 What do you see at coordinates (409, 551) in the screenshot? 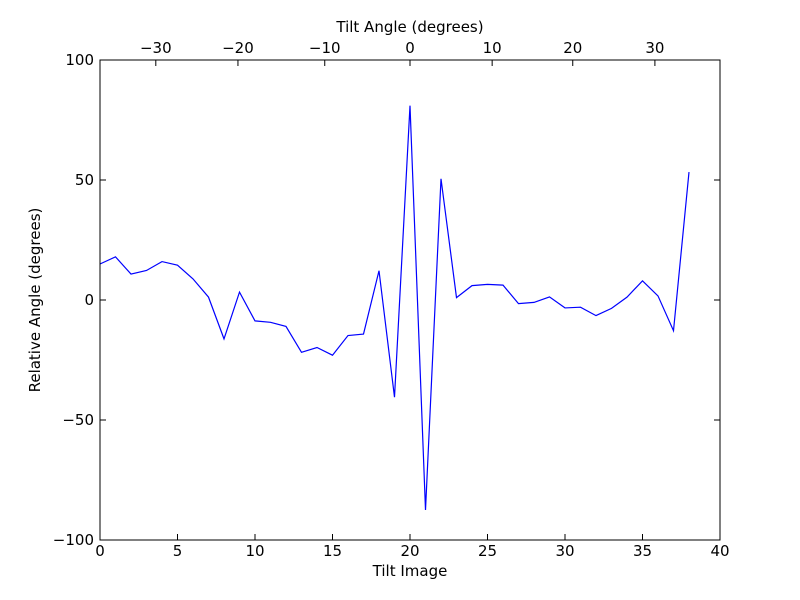
I see `x-tick-label: 20` at bounding box center [409, 551].